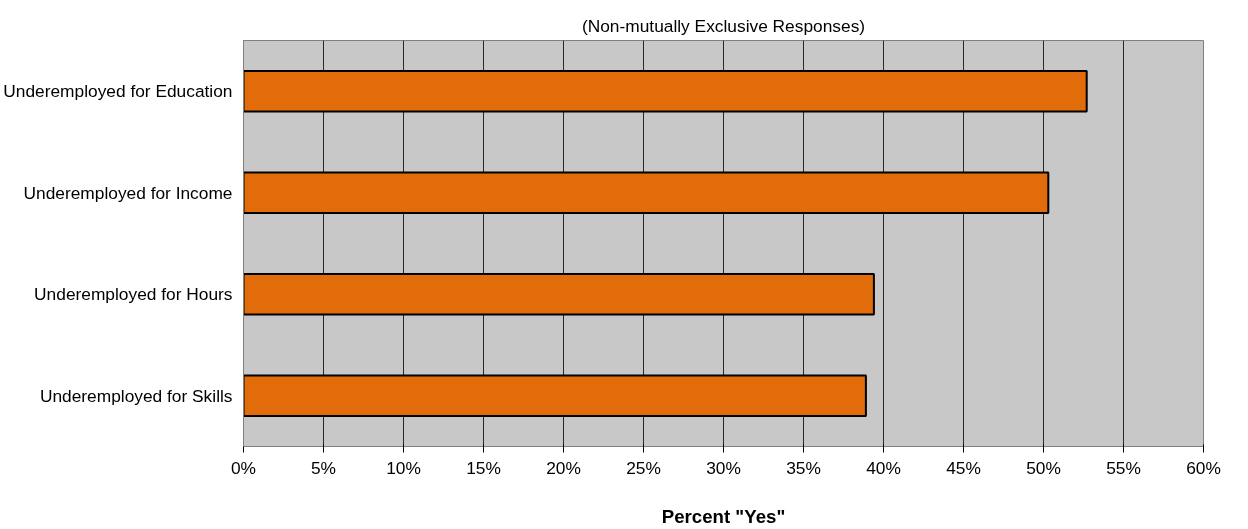  What do you see at coordinates (243, 467) in the screenshot?
I see `x-tick-label: 0%` at bounding box center [243, 467].